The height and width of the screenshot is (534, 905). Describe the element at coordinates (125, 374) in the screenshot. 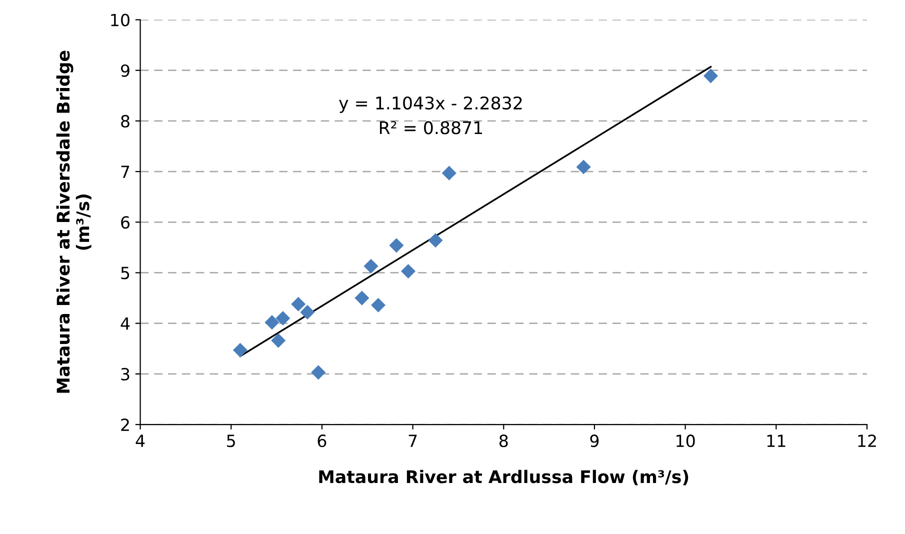

I see `y-tick-label: 3` at that location.